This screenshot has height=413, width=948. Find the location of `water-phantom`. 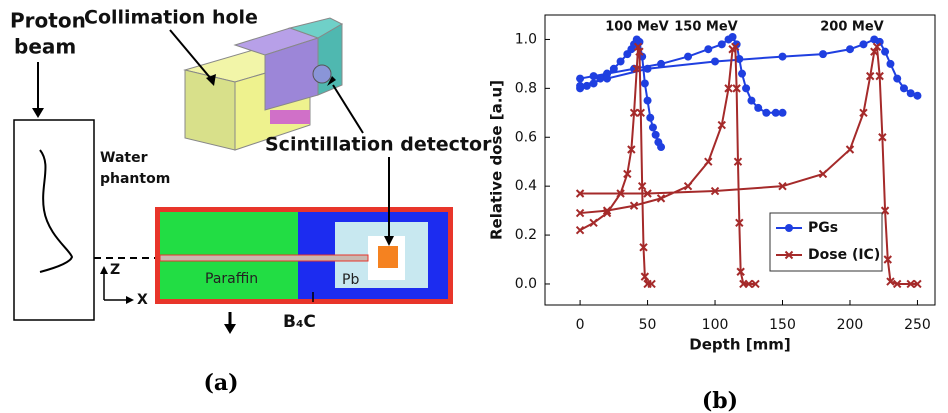

water-phantom is located at coordinates (54, 220).